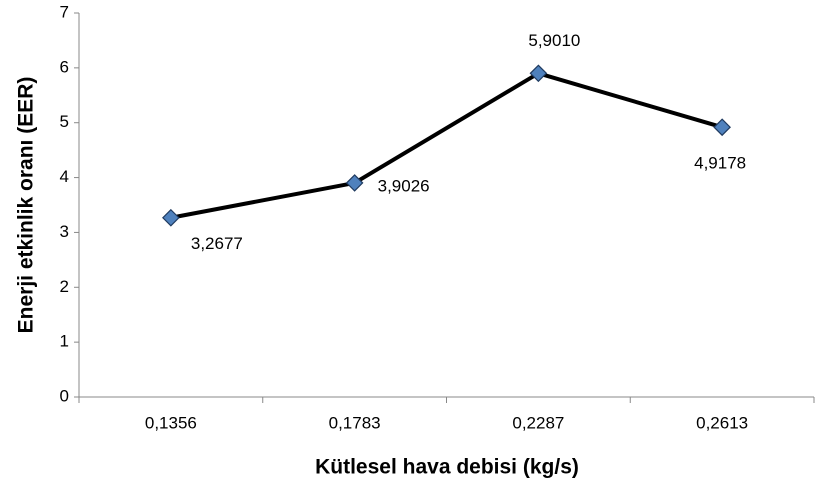 This screenshot has height=495, width=818. Describe the element at coordinates (26, 205) in the screenshot. I see `y-axis-title: Enerji etkinlik oranı (EER)` at that location.